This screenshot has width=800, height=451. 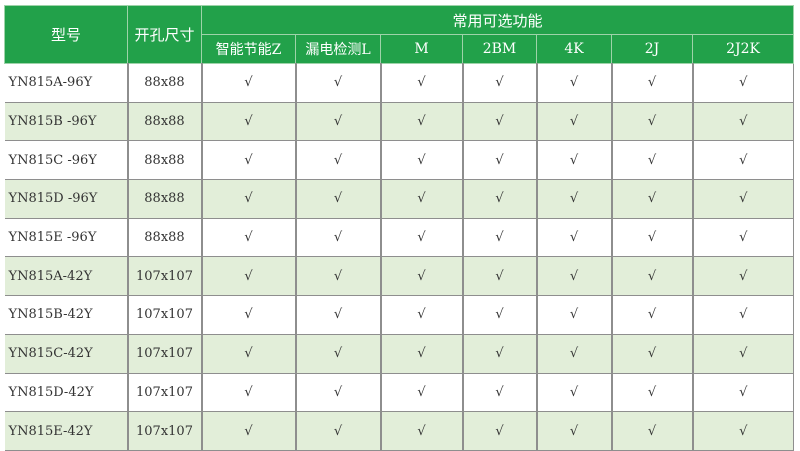 What do you see at coordinates (399, 199) in the screenshot?
I see `table-row: YN815D -96Y 88x88 √ √ √ √ √ √ √` at bounding box center [399, 199].